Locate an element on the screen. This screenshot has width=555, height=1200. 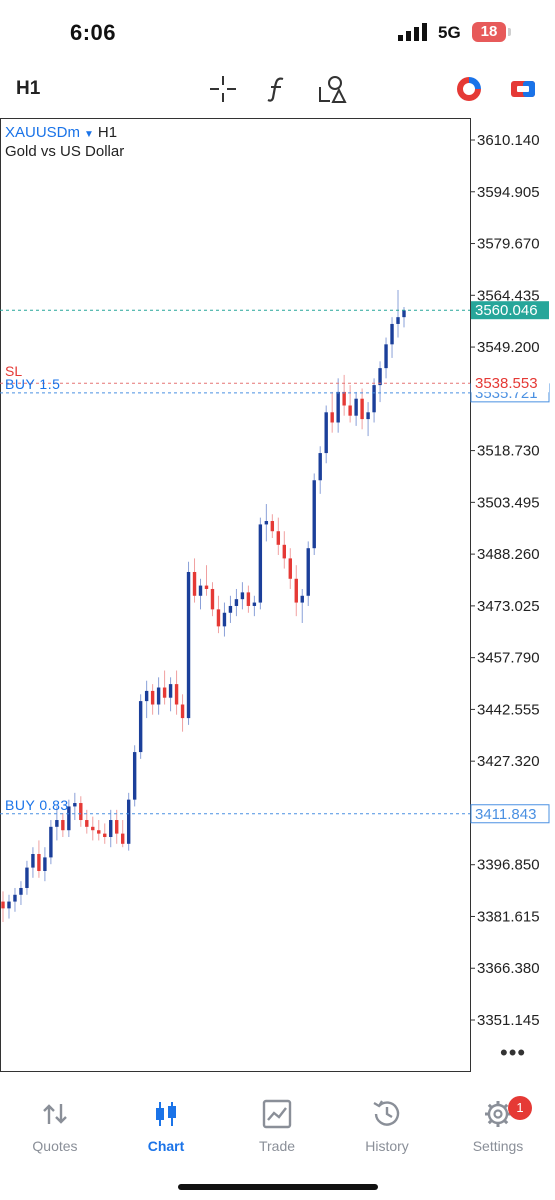
settings-icon is located at coordinates (498, 1114).